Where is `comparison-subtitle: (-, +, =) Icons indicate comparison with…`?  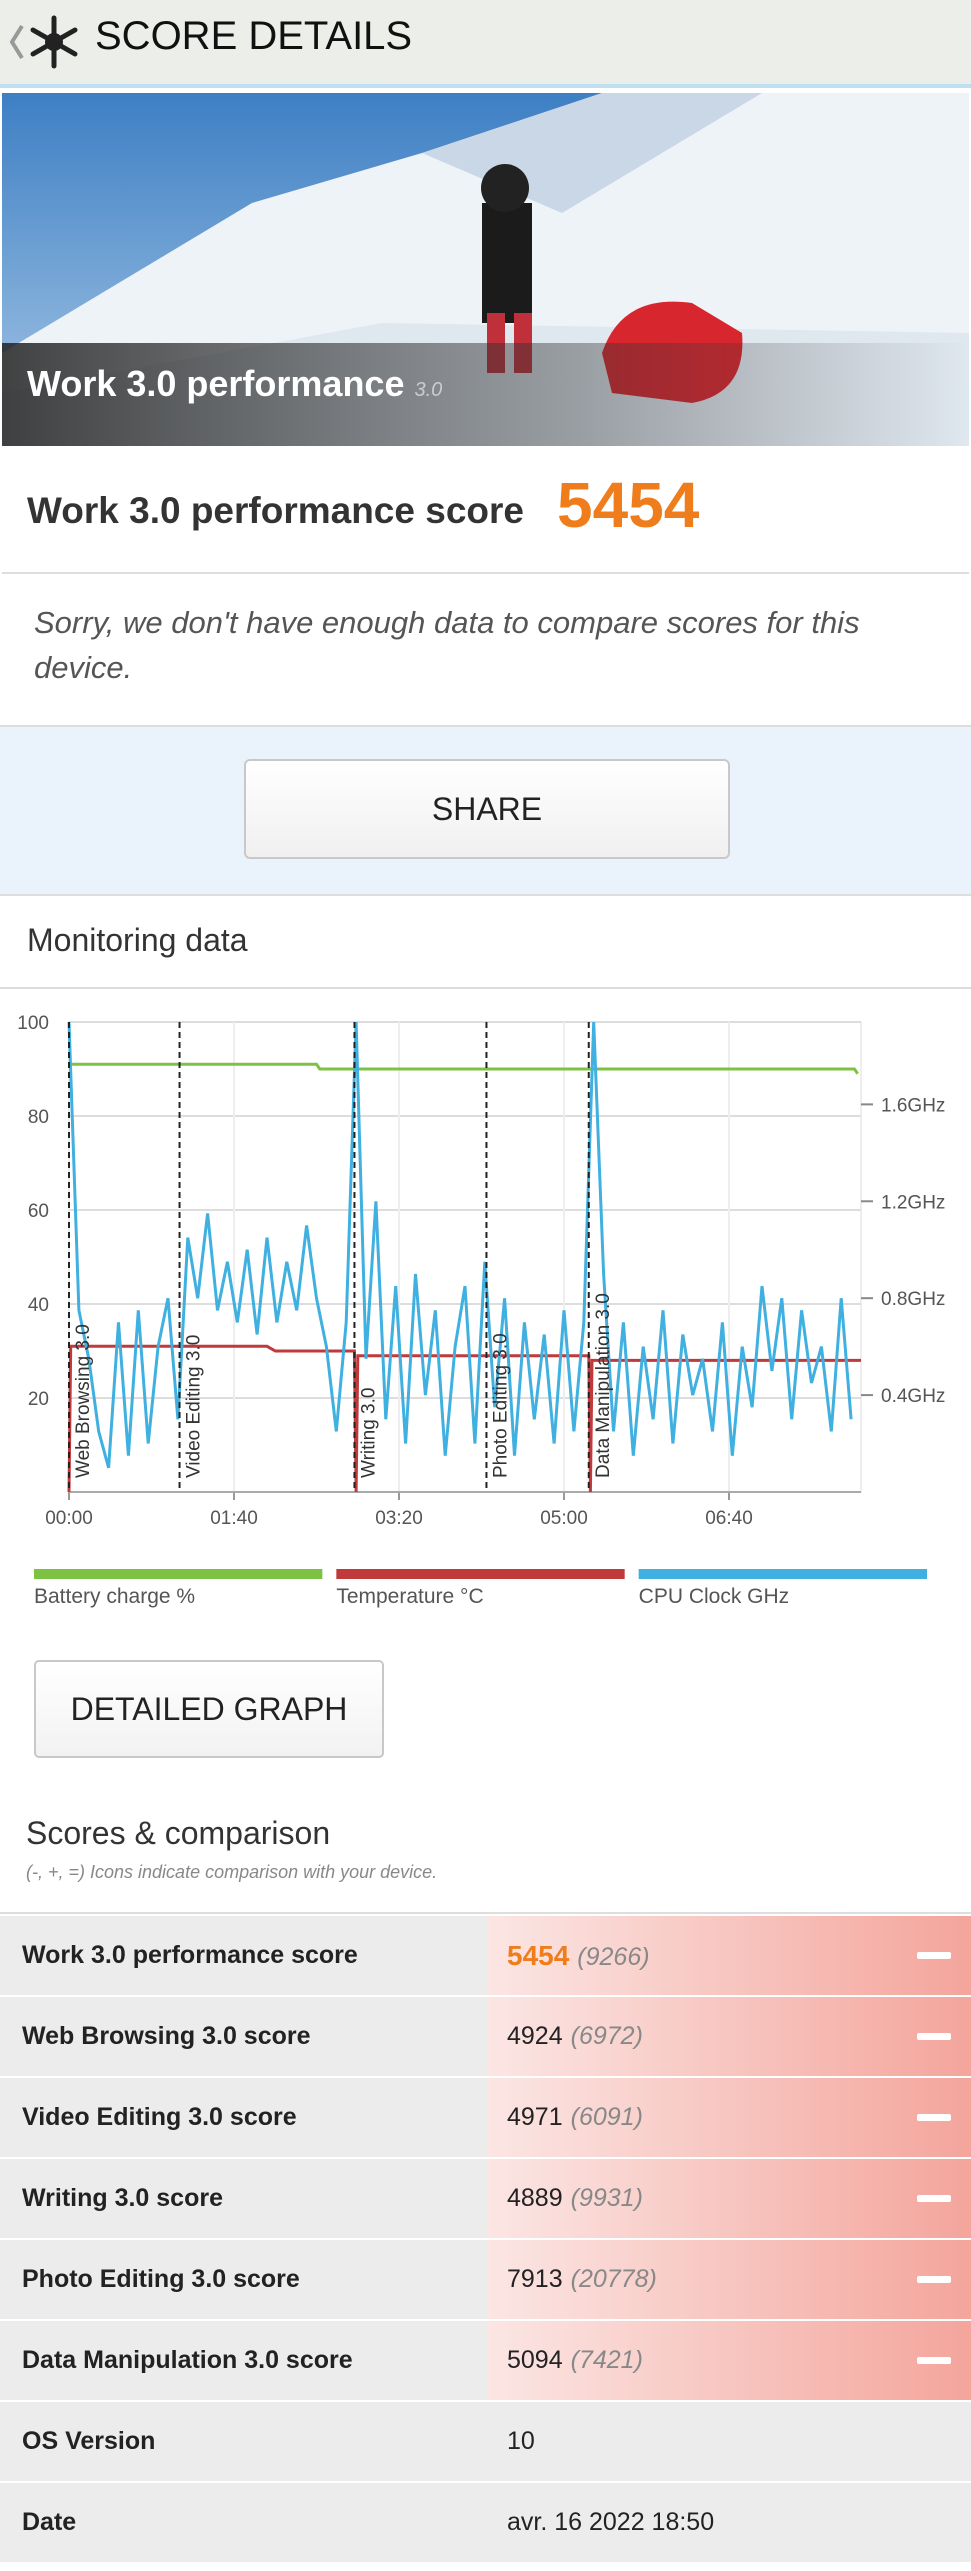 comparison-subtitle: (-, +, =) Icons indicate comparison with… is located at coordinates (232, 1872).